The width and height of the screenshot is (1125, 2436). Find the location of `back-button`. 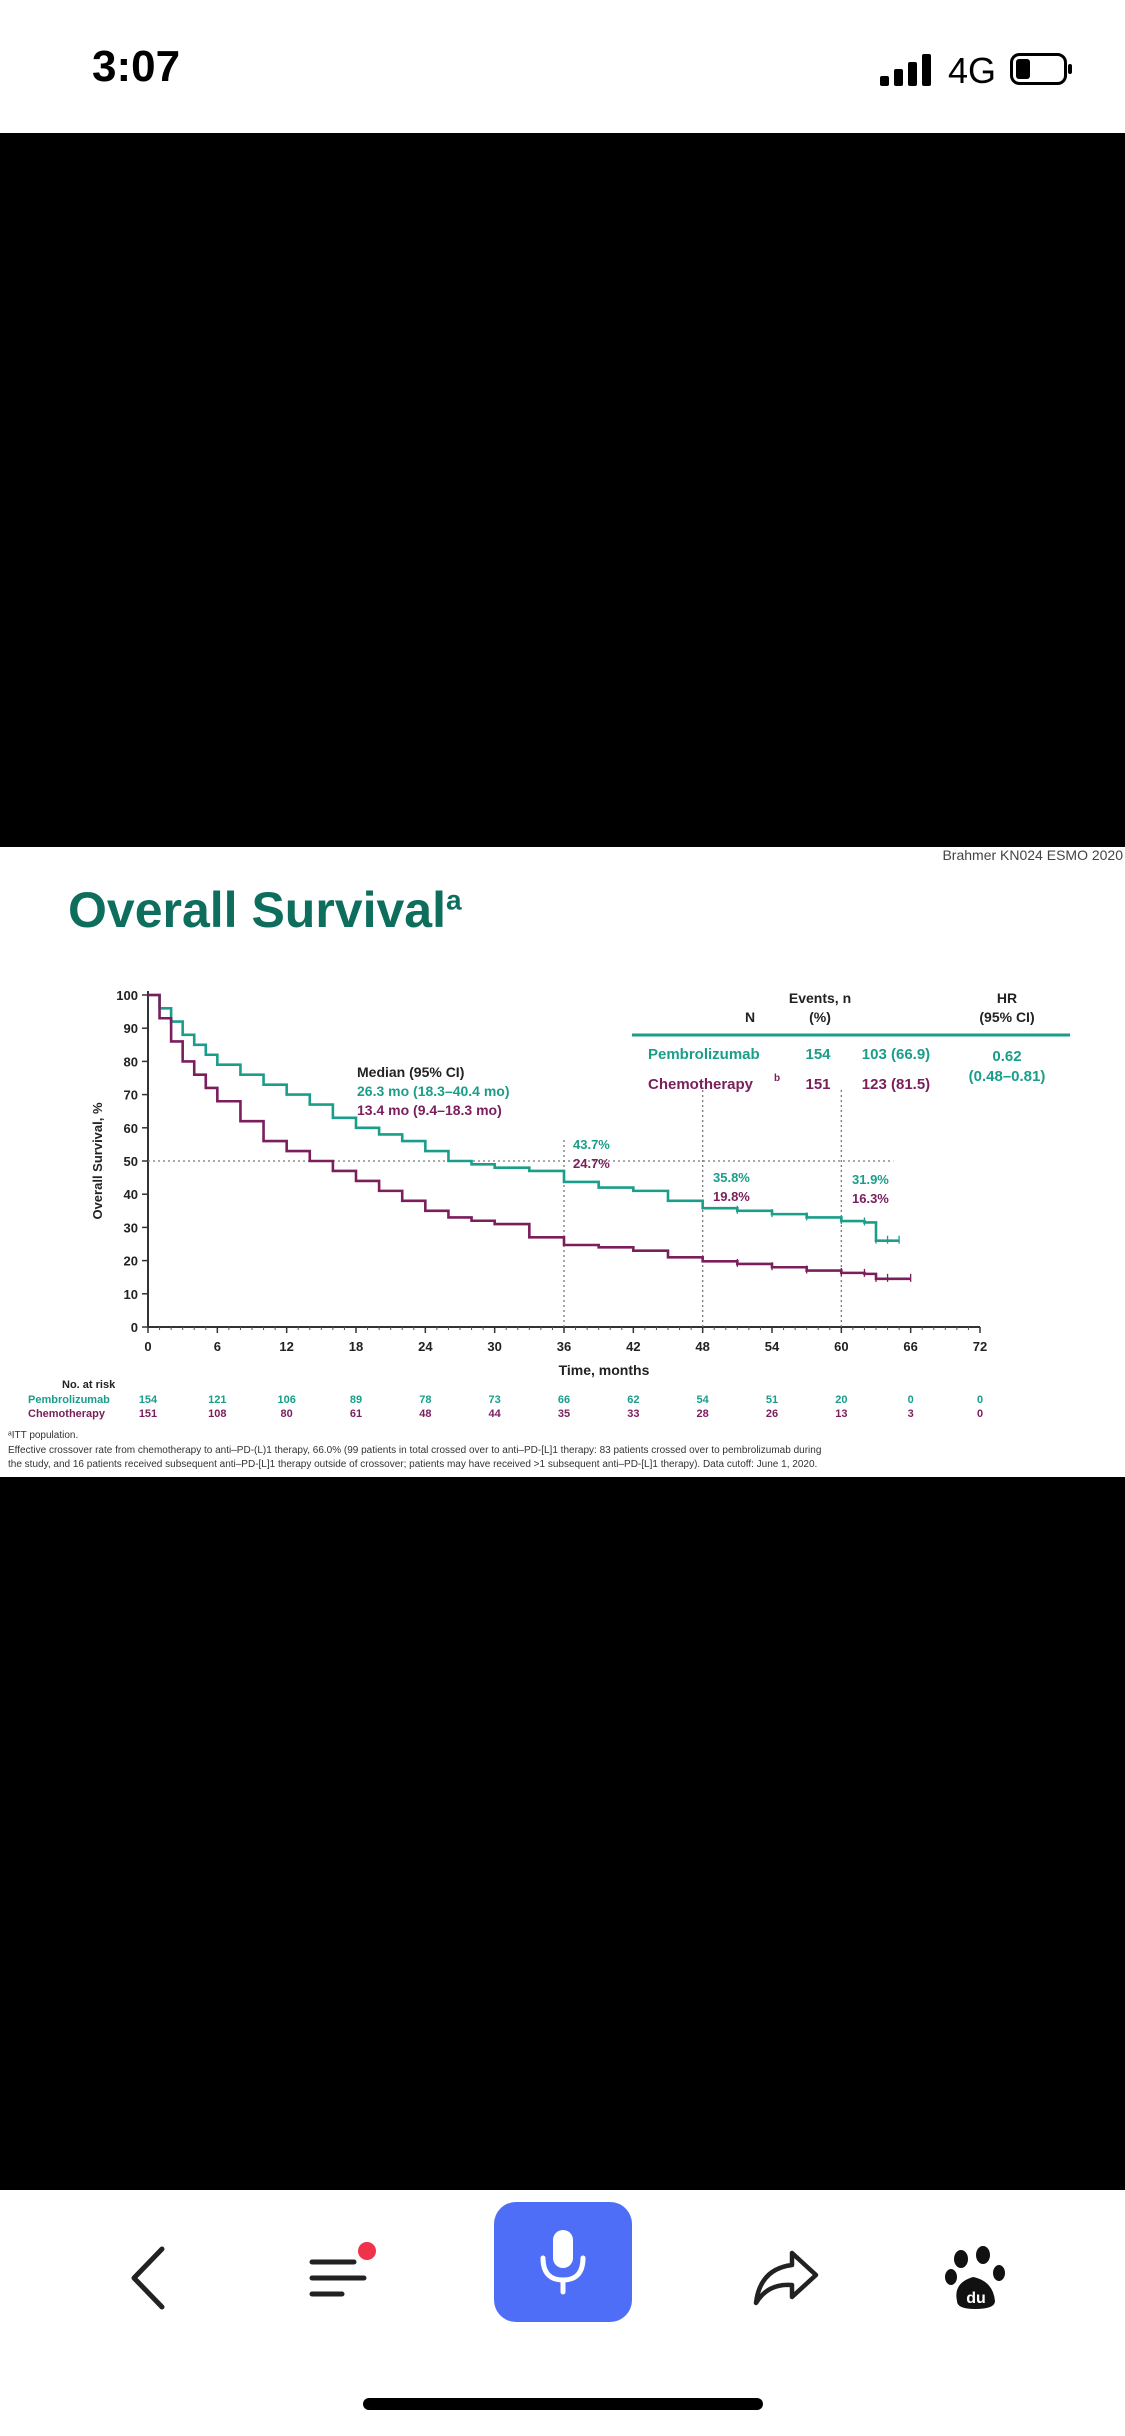

back-button is located at coordinates (148, 2278).